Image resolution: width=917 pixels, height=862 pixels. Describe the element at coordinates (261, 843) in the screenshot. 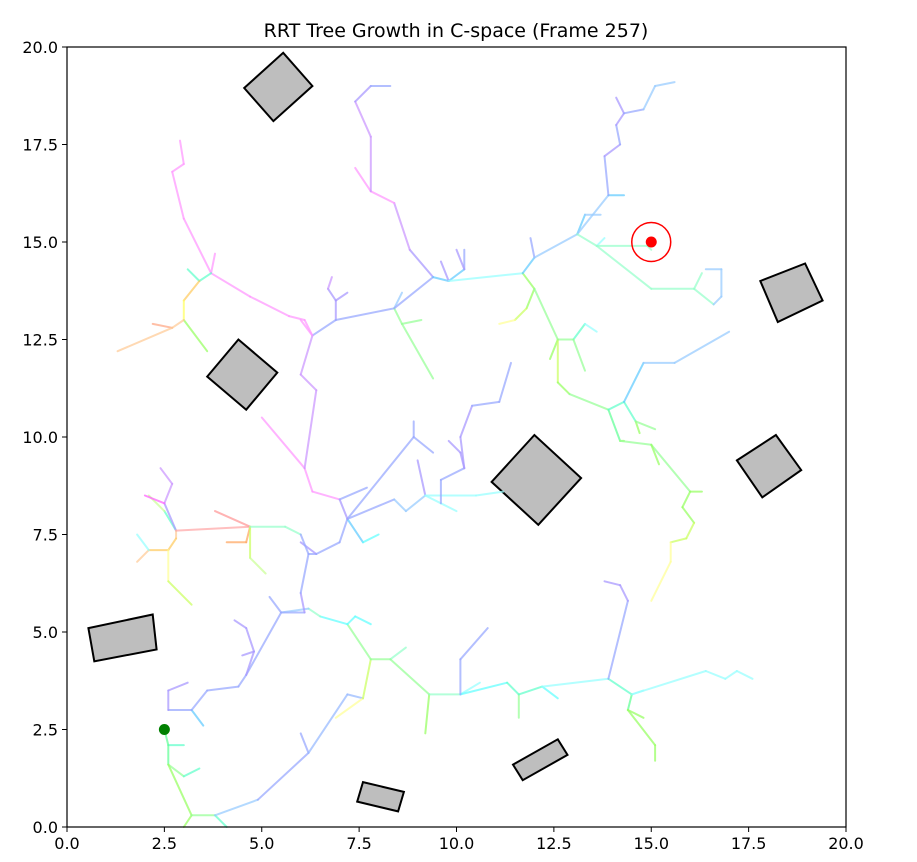

I see `x-tick-label: 5.0` at that location.